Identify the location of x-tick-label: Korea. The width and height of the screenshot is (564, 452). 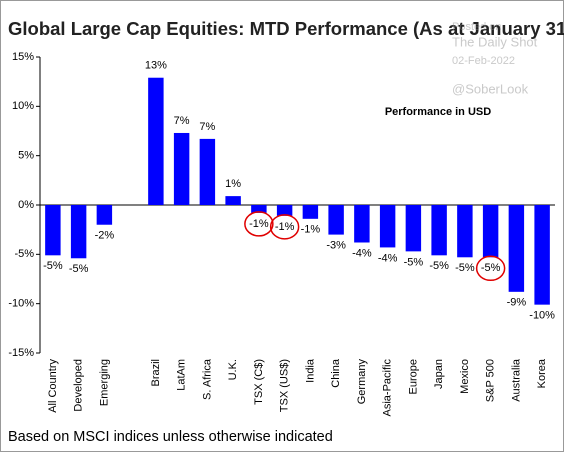
(542, 373).